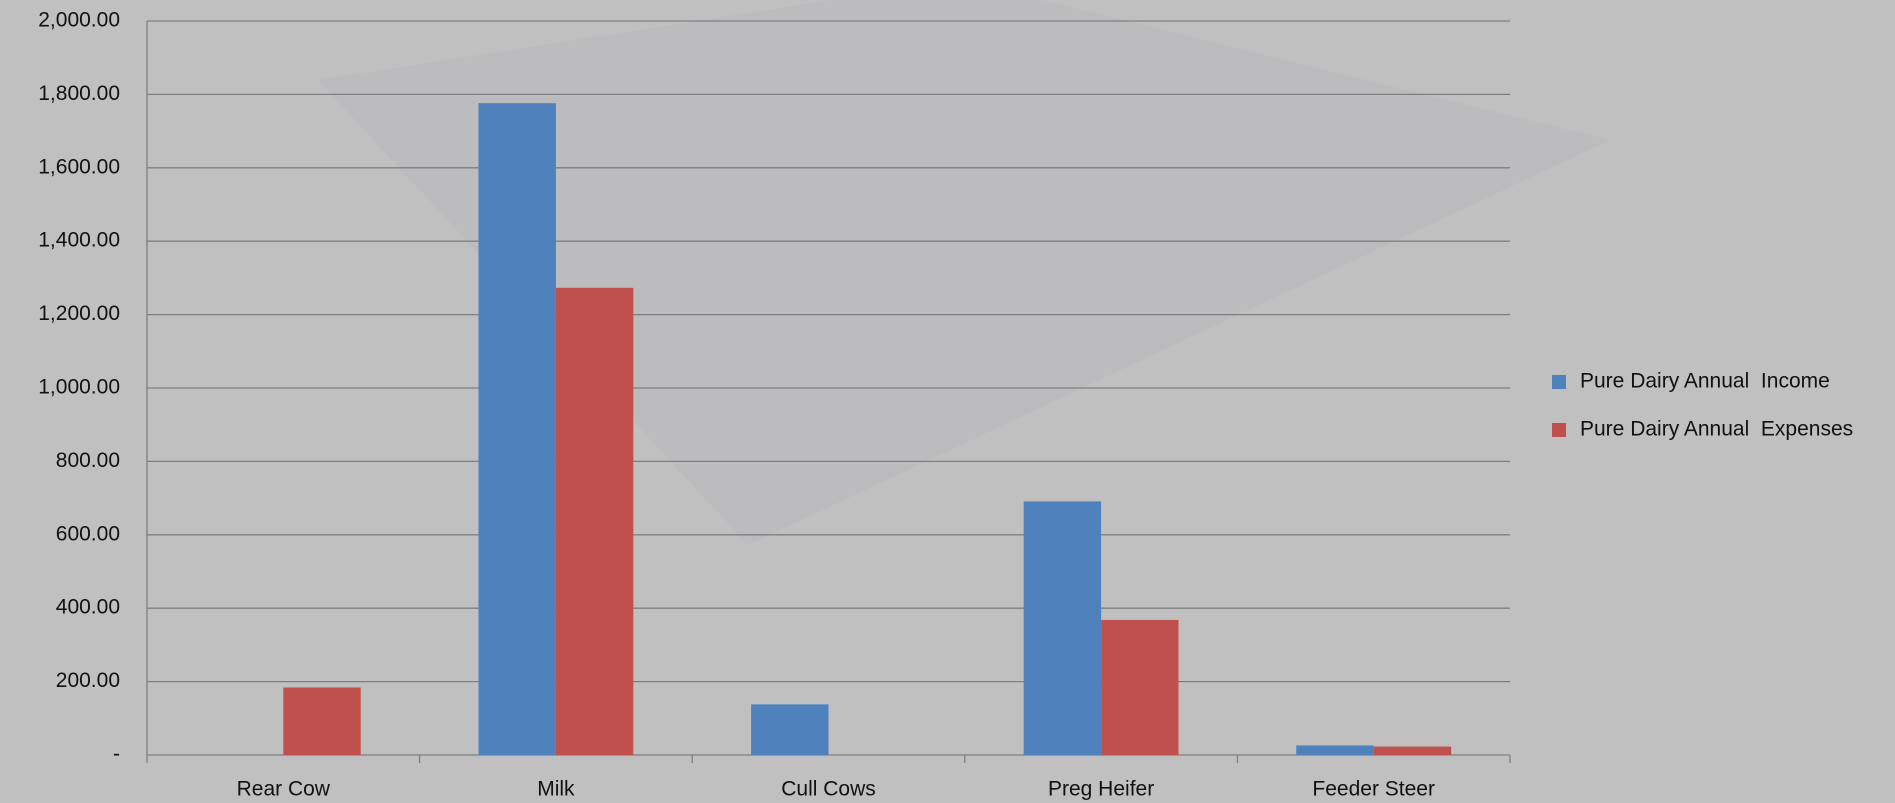  Describe the element at coordinates (79, 240) in the screenshot. I see `y-tick-label: 1,400.00` at that location.